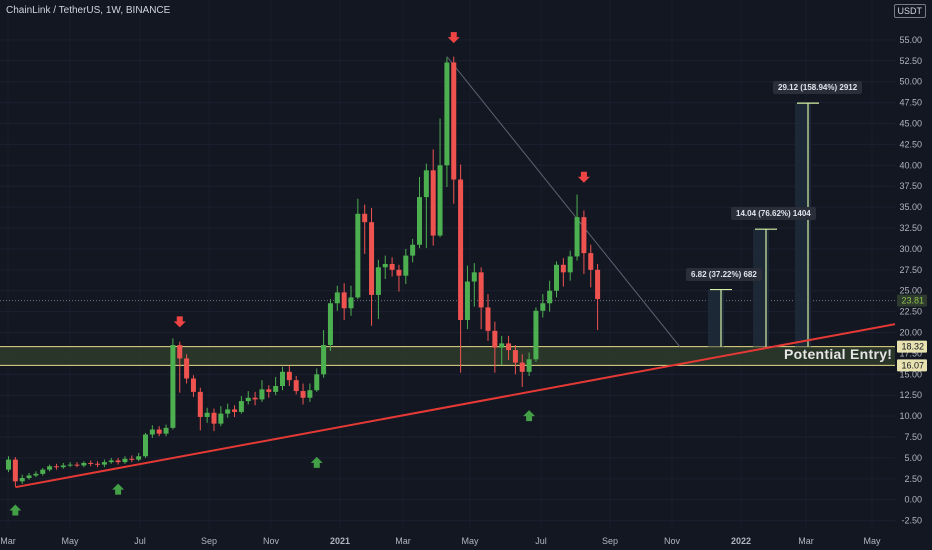  What do you see at coordinates (910, 228) in the screenshot?
I see `y-tick-label: 32.50` at bounding box center [910, 228].